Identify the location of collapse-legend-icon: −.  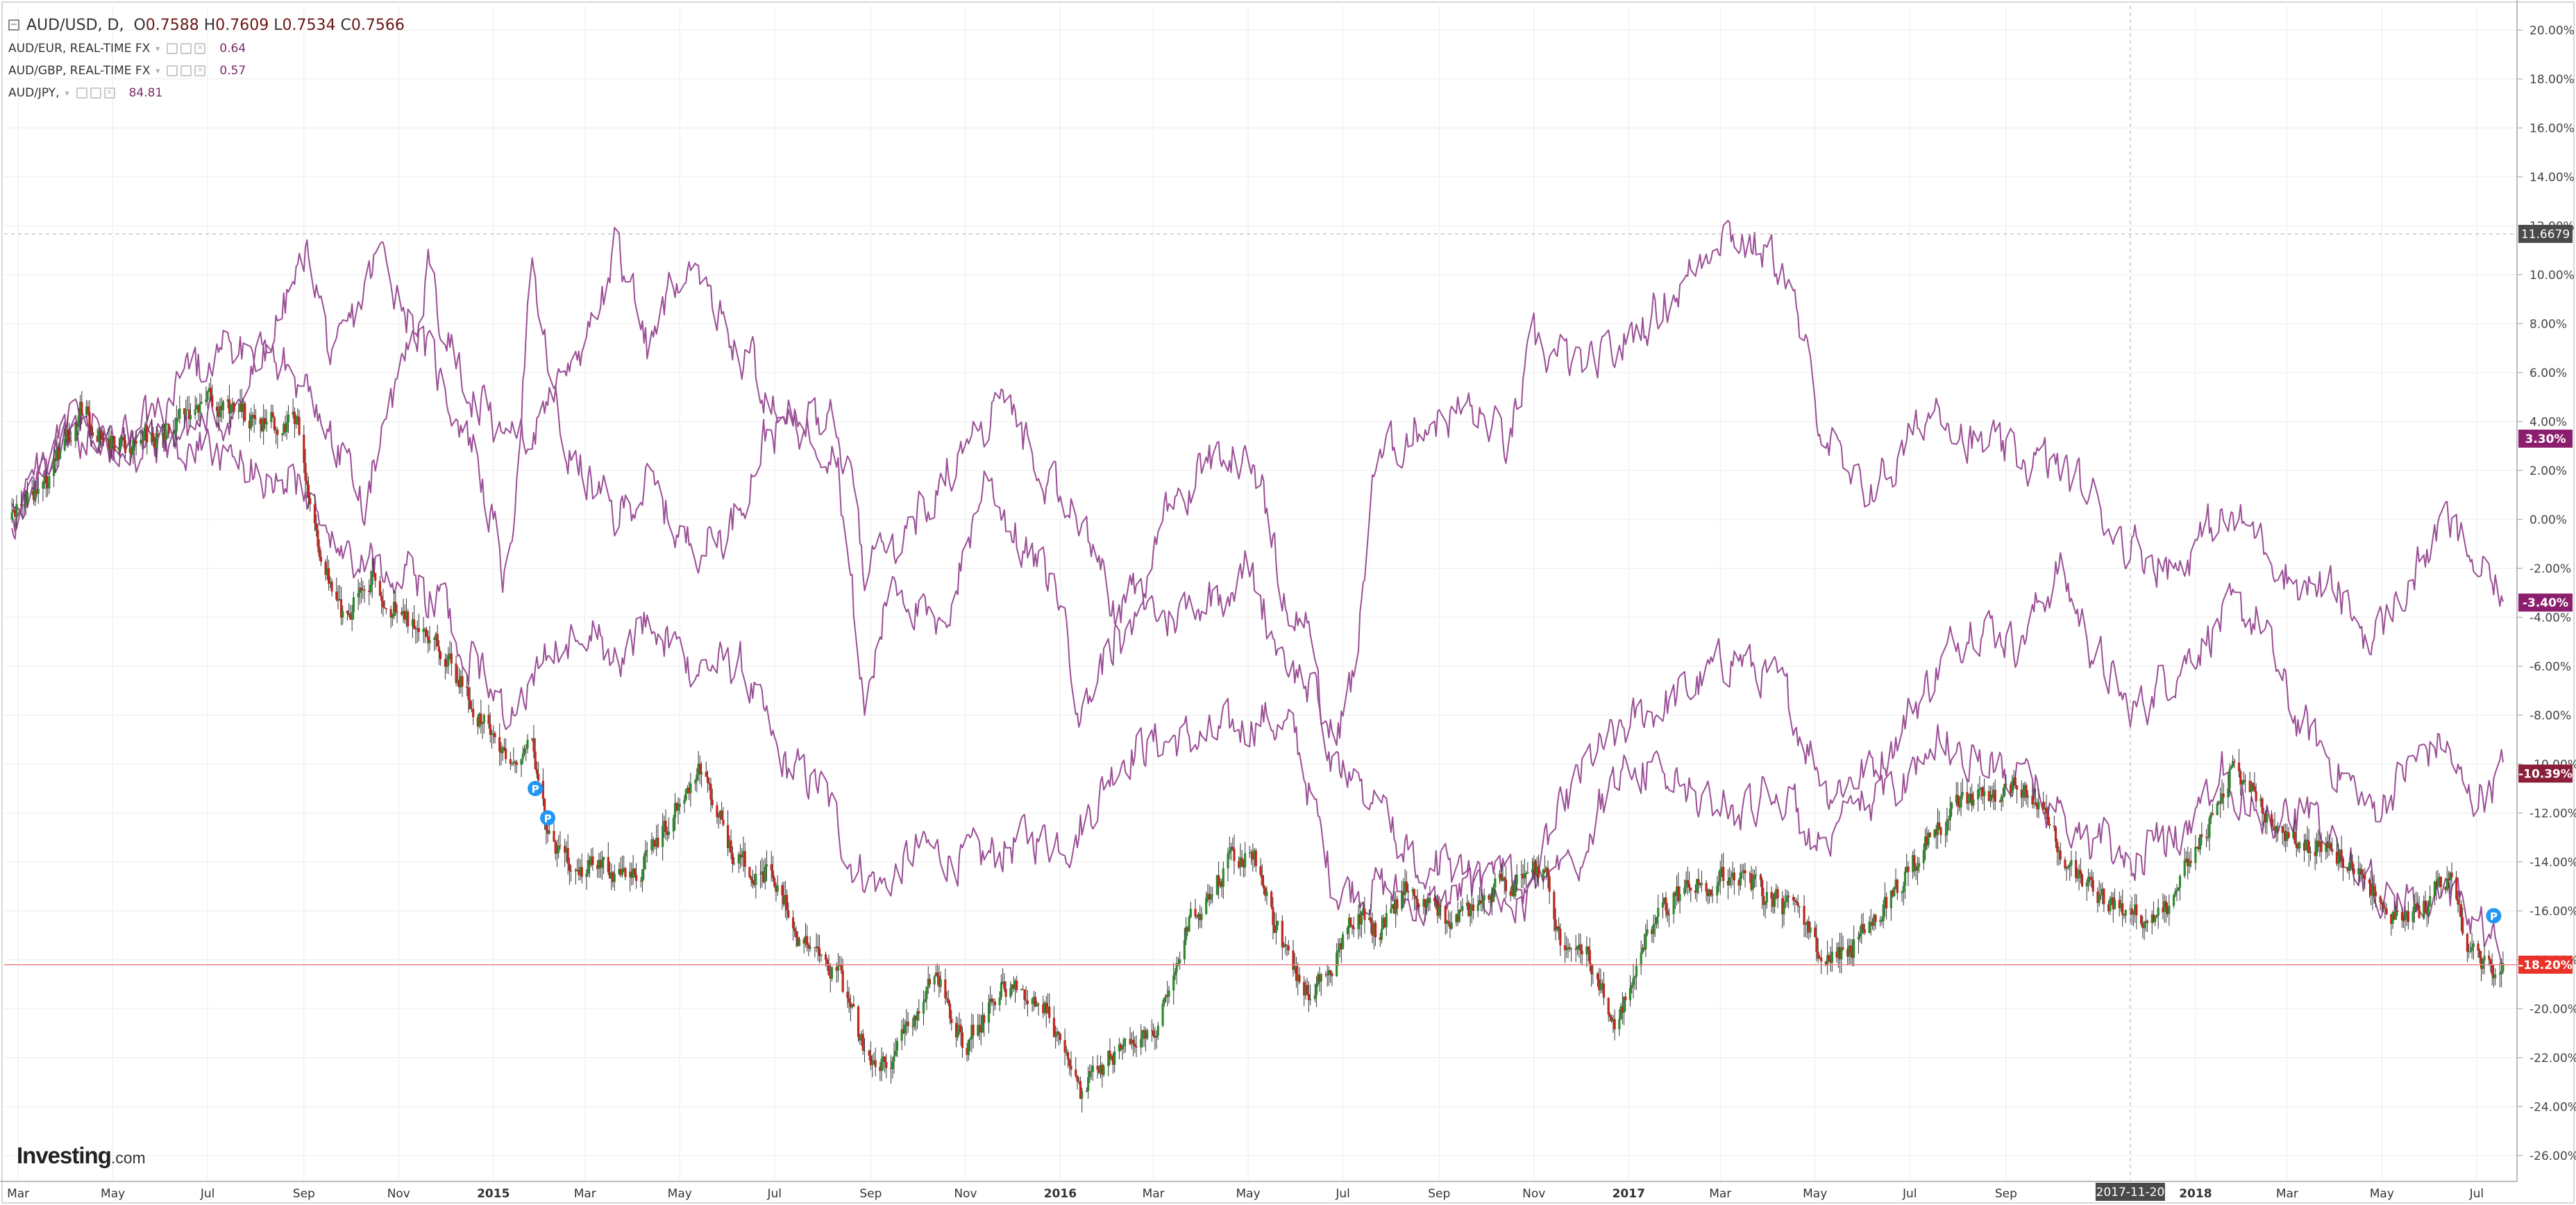
(13, 25).